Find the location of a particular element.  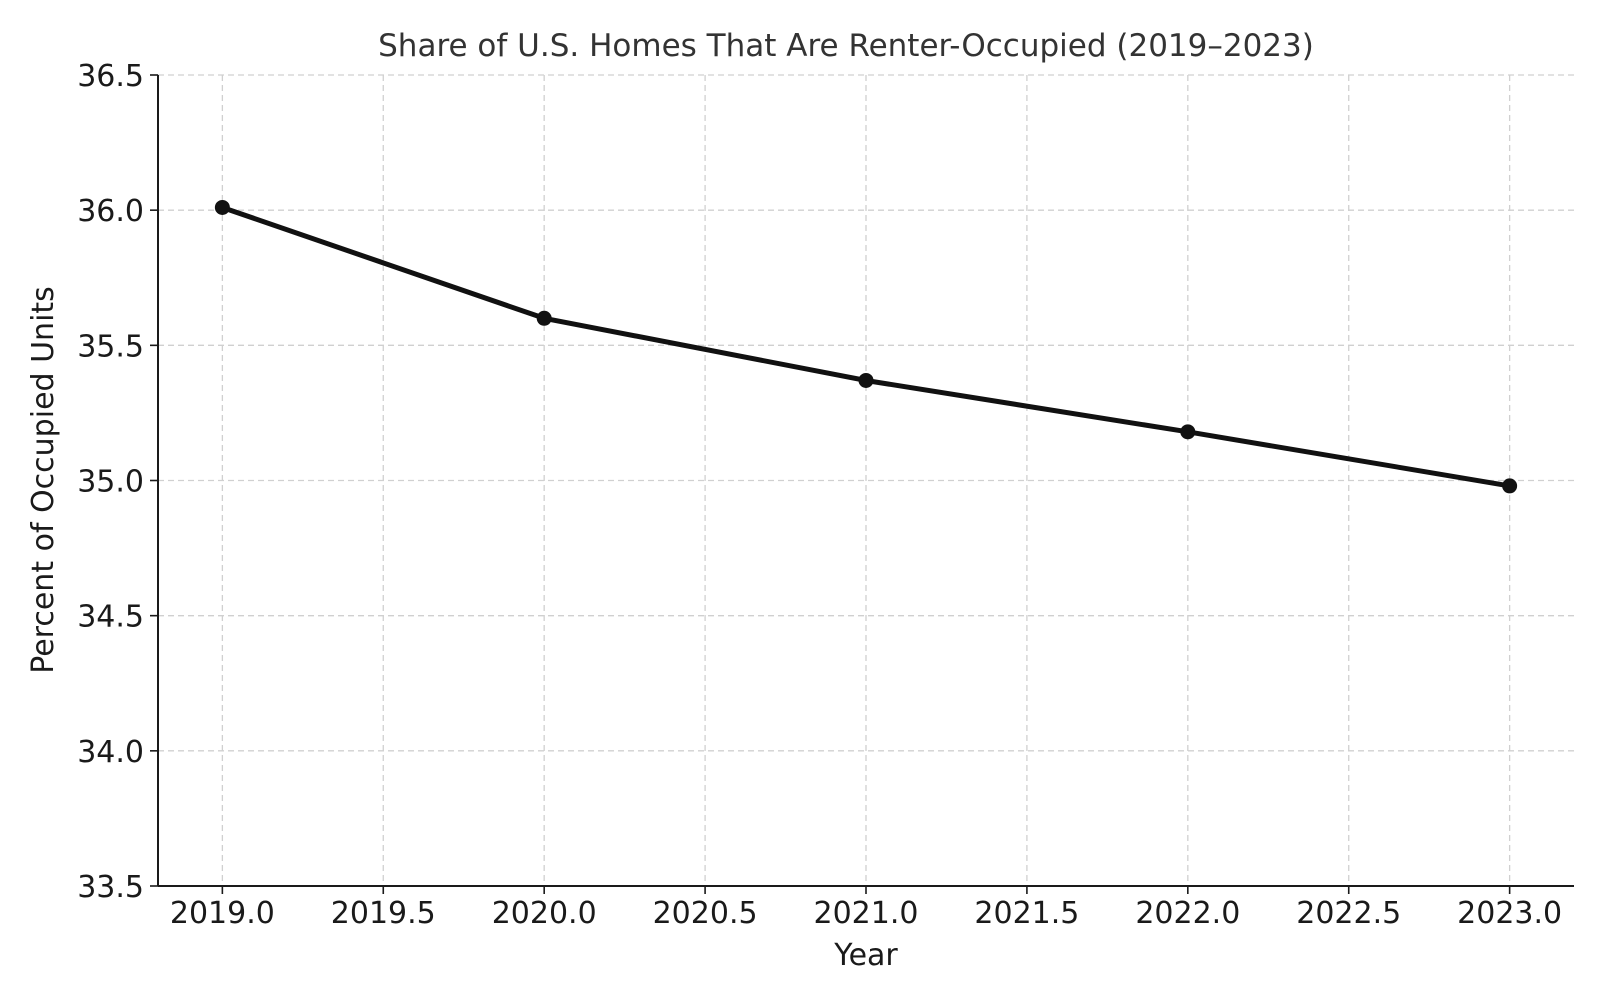

x-tick-label: 2019.5 is located at coordinates (383, 913).